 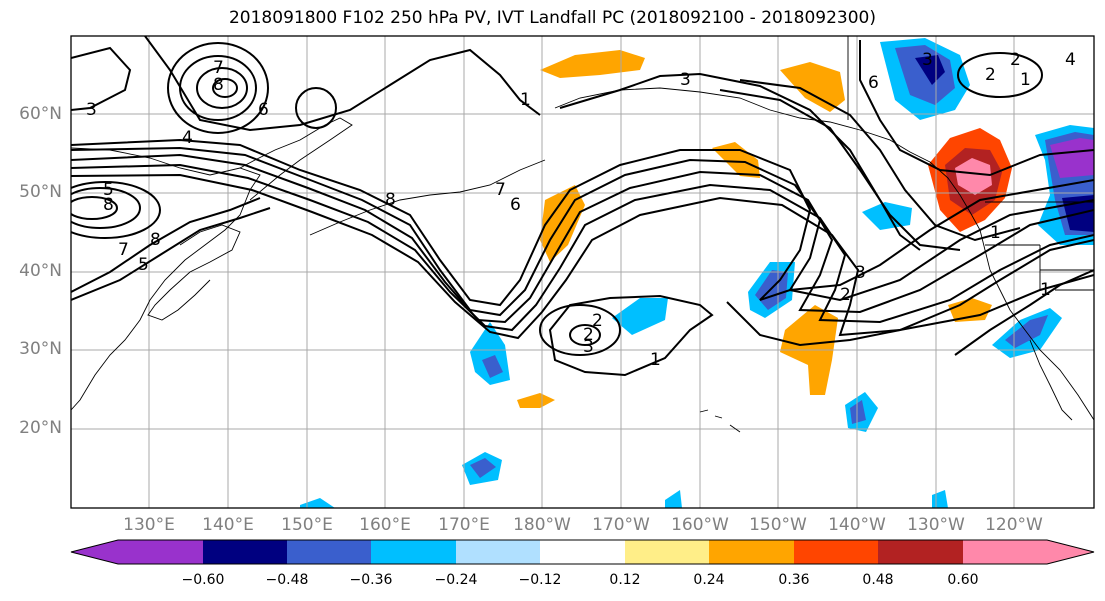 I want to click on state-lines, so click(x=1039, y=267).